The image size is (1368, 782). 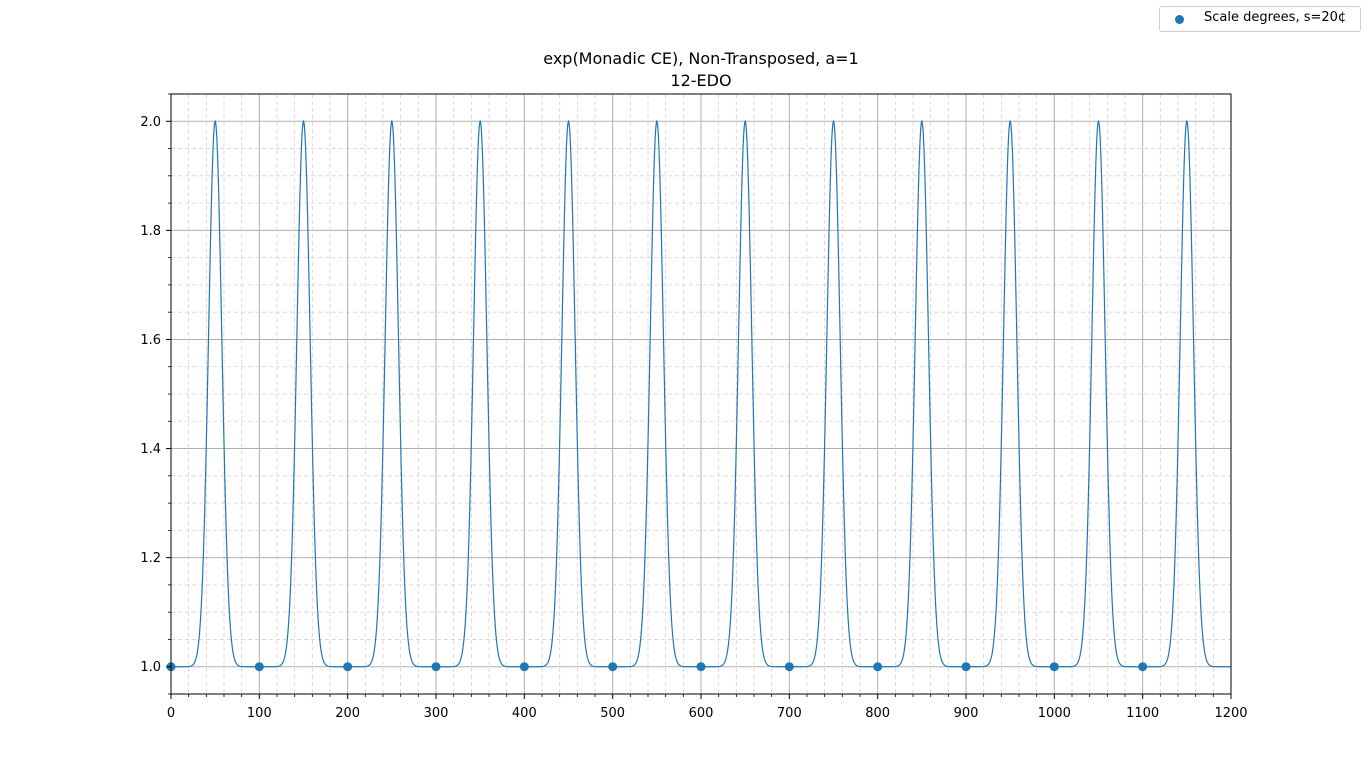 I want to click on x-tick-label: 1100, so click(x=1142, y=713).